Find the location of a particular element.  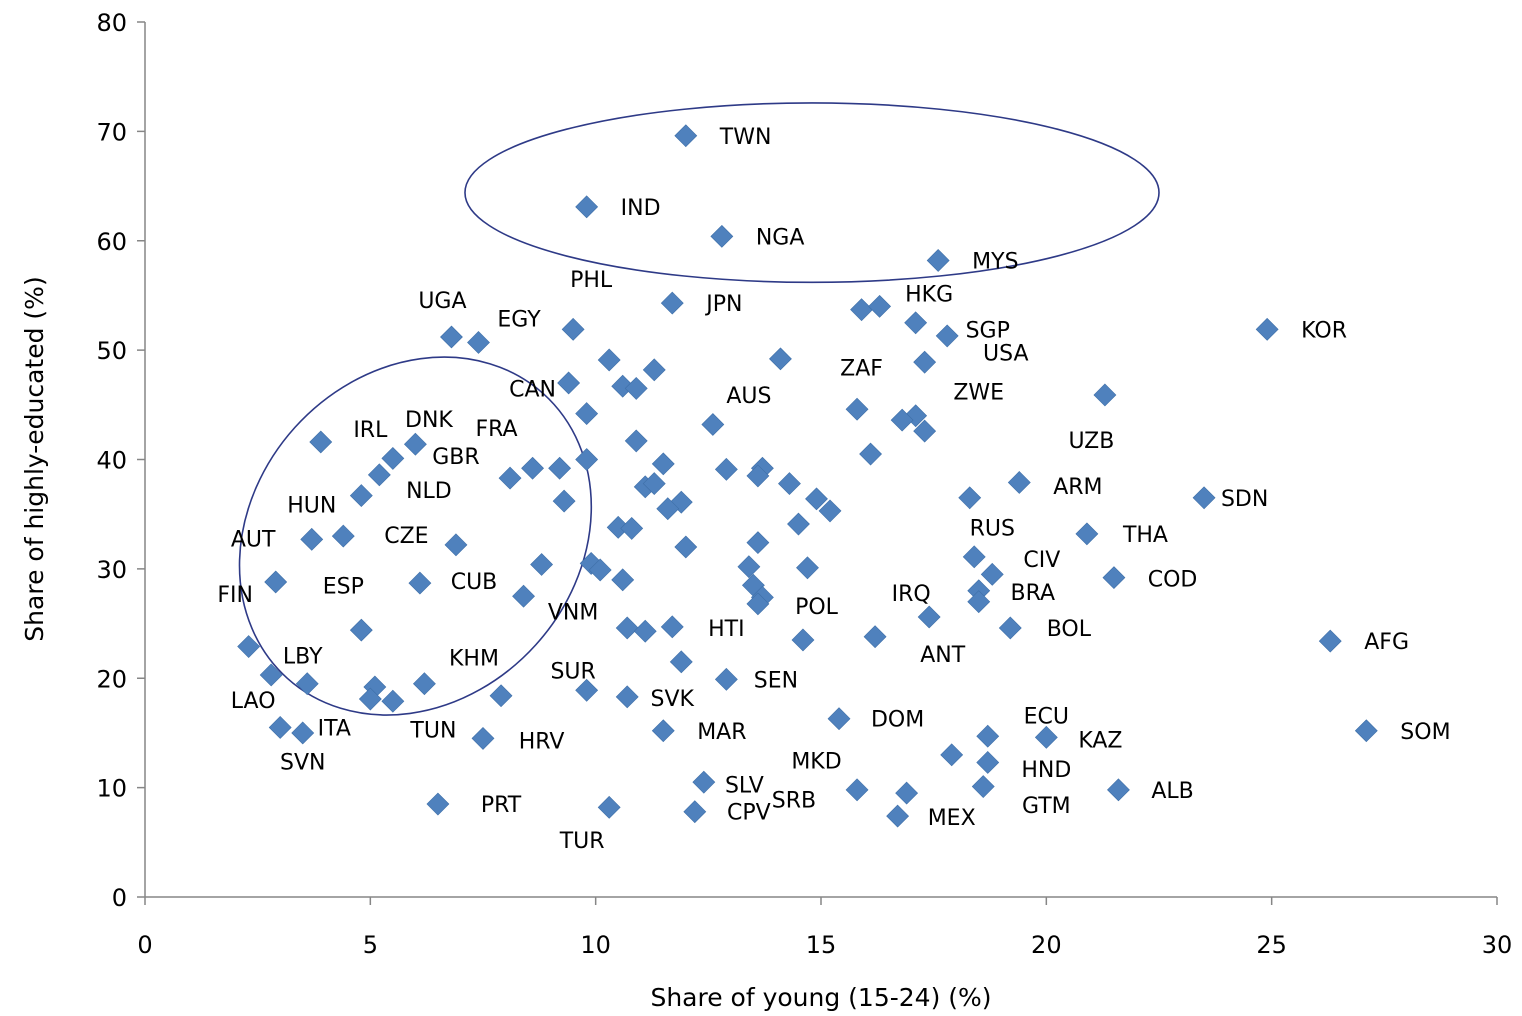

point-label: CZE is located at coordinates (406, 536).